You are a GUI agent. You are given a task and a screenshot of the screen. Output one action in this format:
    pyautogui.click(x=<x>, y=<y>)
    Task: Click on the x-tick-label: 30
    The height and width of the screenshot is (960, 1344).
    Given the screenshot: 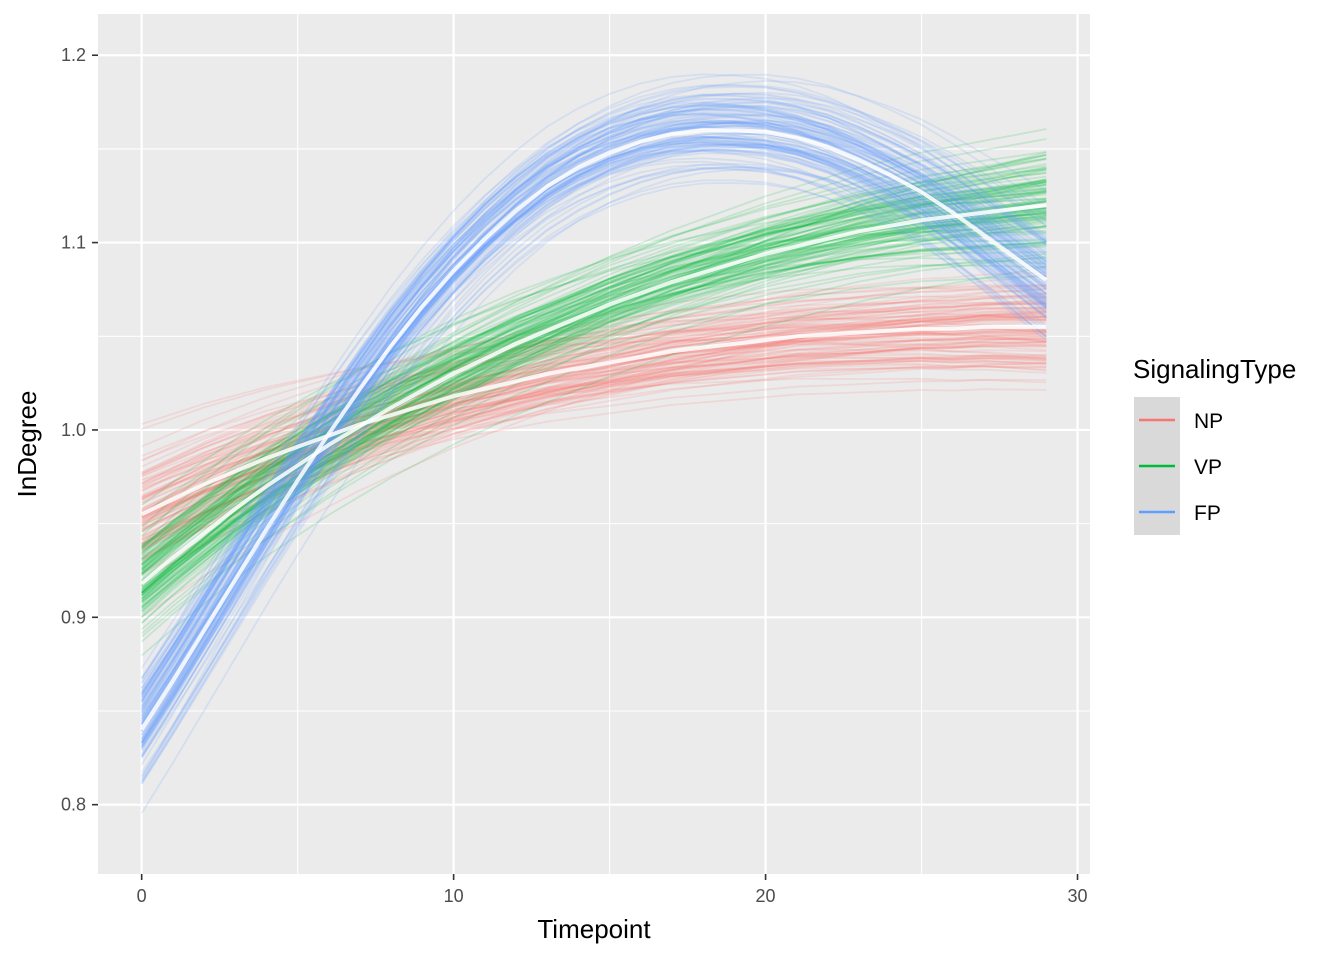 What is the action you would take?
    pyautogui.click(x=1078, y=896)
    